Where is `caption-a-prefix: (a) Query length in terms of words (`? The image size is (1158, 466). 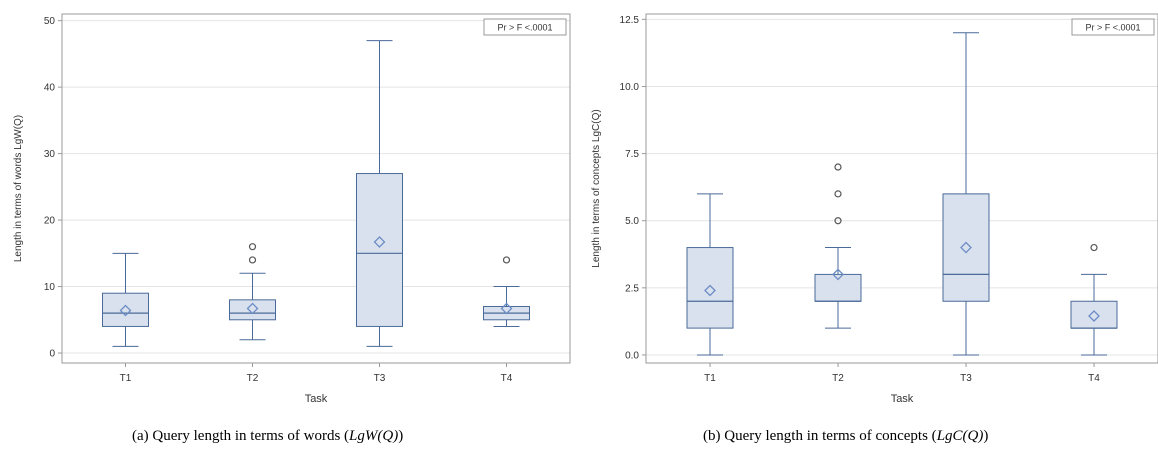 caption-a-prefix: (a) Query length in terms of words ( is located at coordinates (241, 436).